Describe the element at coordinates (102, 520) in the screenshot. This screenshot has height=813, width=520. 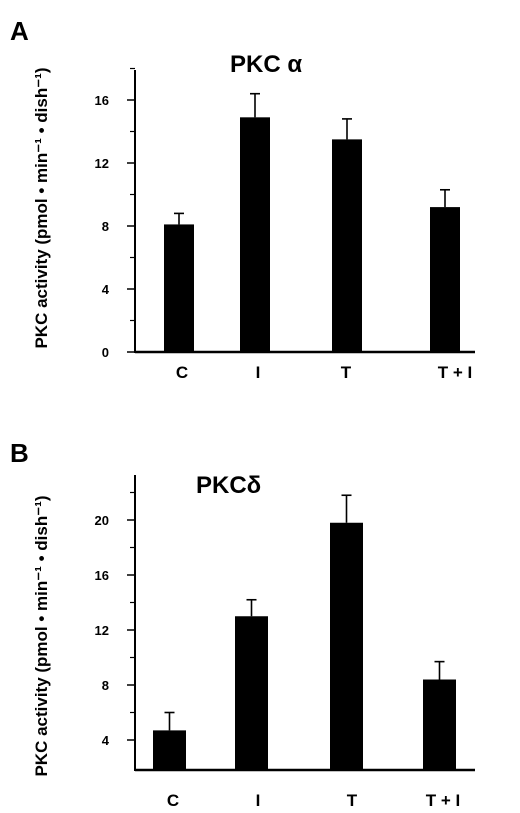
I see `y-tick-label: 20` at that location.